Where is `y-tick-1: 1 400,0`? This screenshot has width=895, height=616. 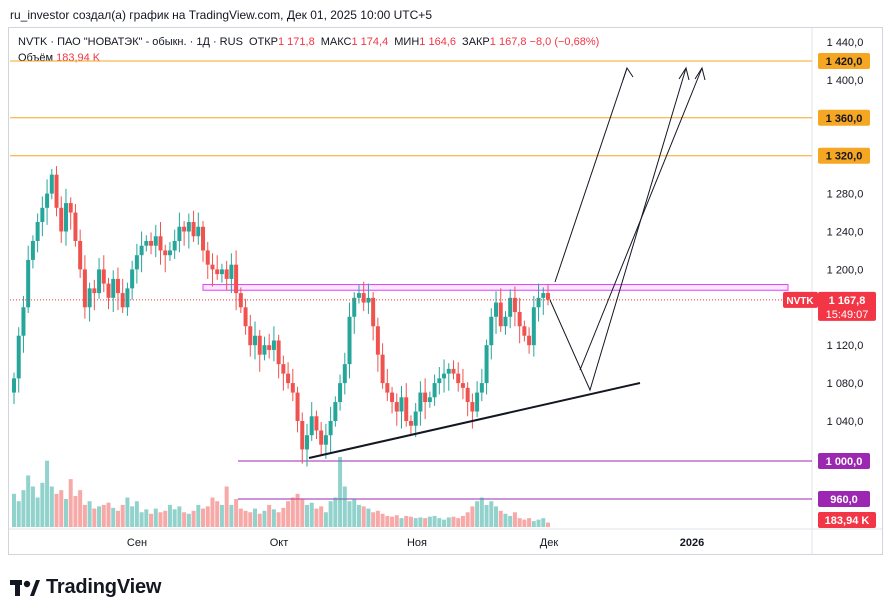
y-tick-1: 1 400,0 is located at coordinates (845, 81).